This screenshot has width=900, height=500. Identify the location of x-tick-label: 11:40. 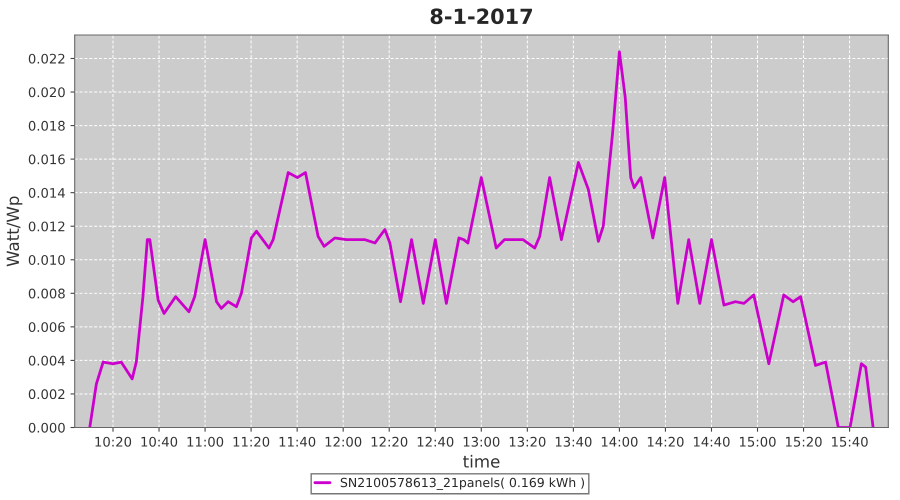
(298, 441).